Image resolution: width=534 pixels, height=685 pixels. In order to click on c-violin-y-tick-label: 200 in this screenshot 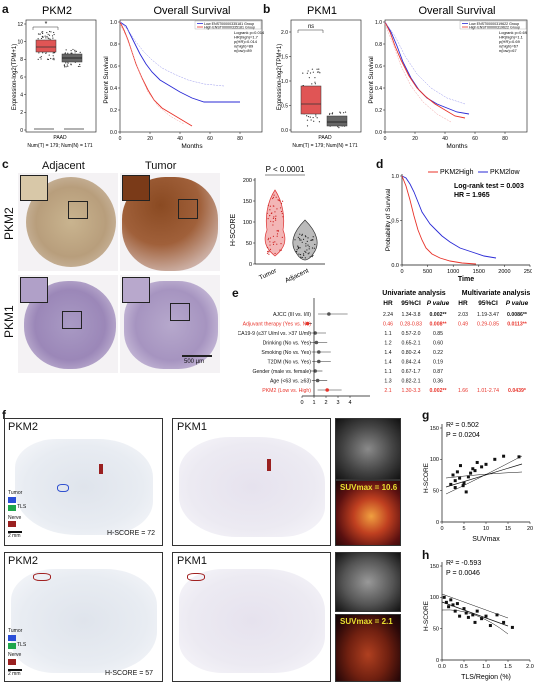, I will do `click(247, 181)`.